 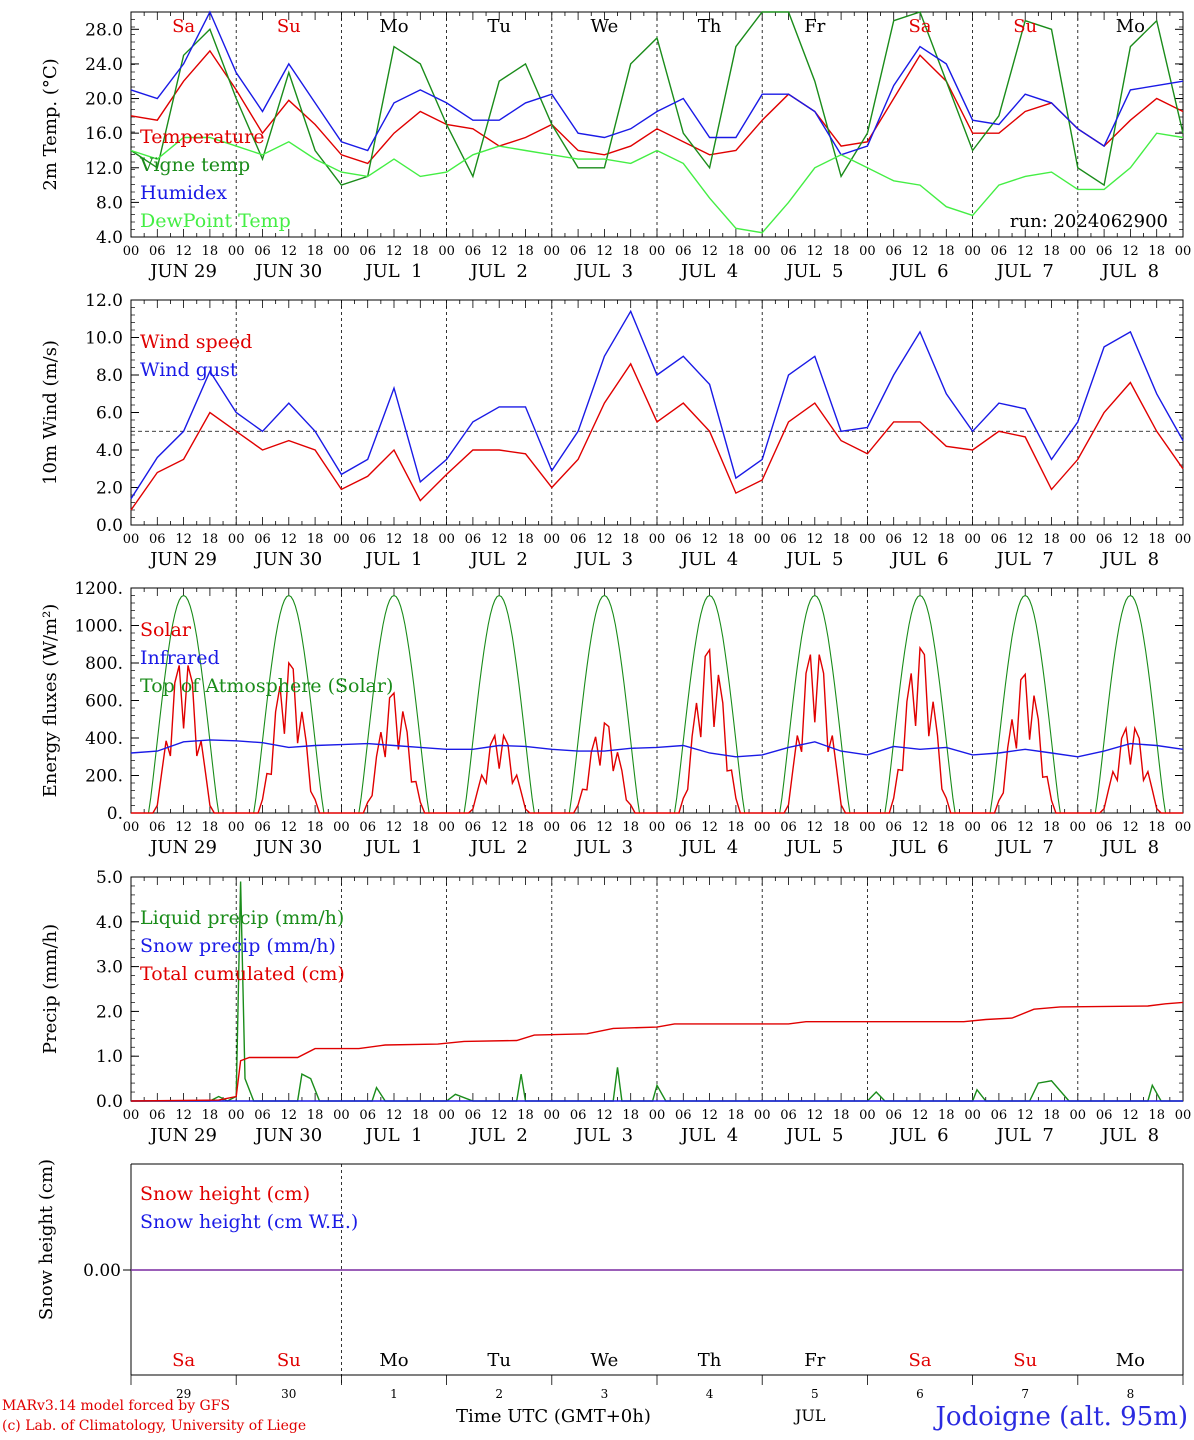 What do you see at coordinates (196, 342) in the screenshot?
I see `legend-entry: Wind speed` at bounding box center [196, 342].